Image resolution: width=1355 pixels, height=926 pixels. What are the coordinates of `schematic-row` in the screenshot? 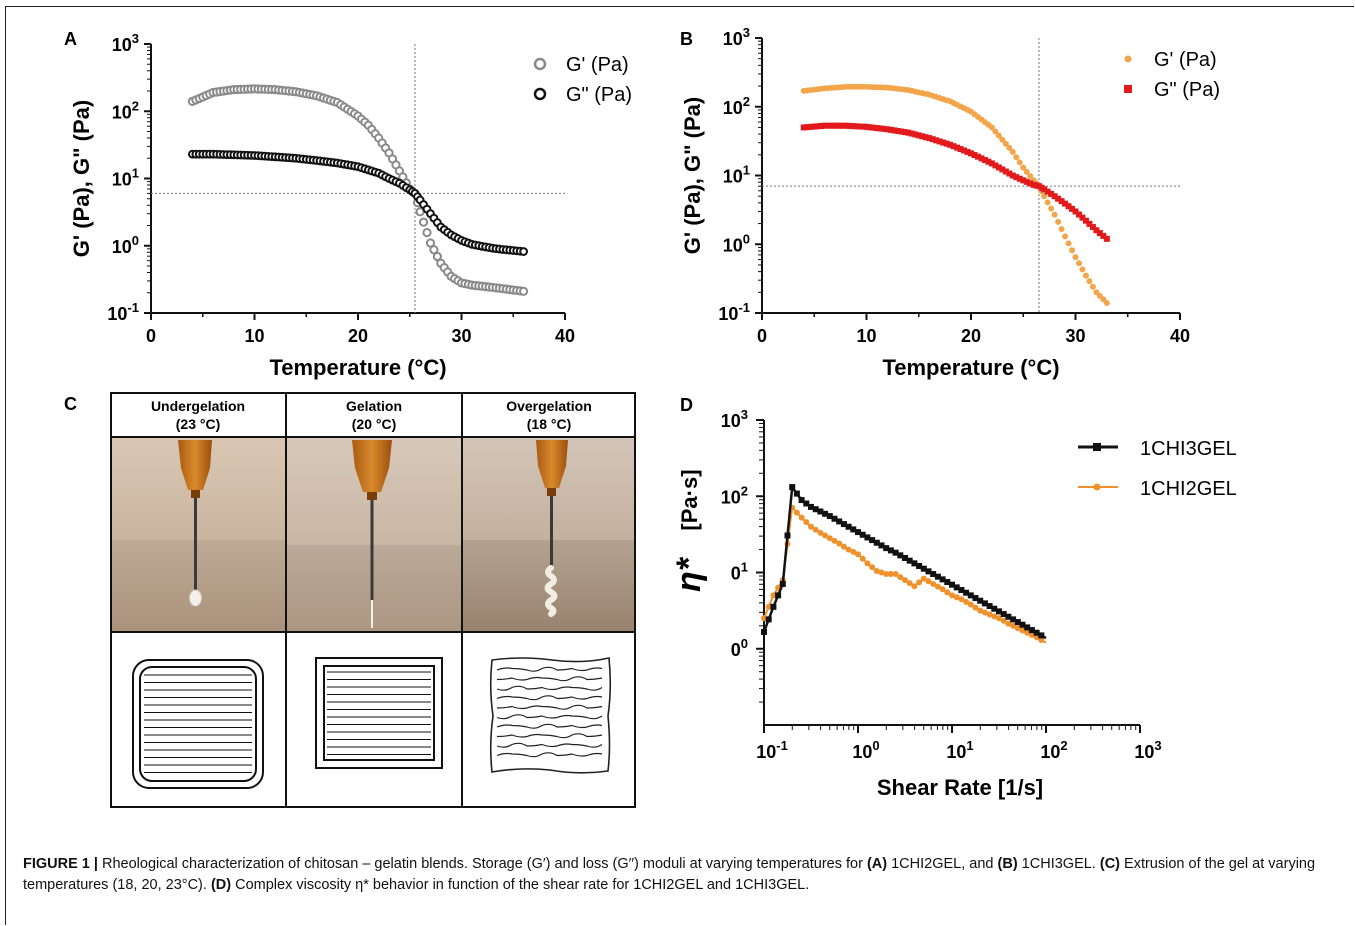 It's located at (372, 723).